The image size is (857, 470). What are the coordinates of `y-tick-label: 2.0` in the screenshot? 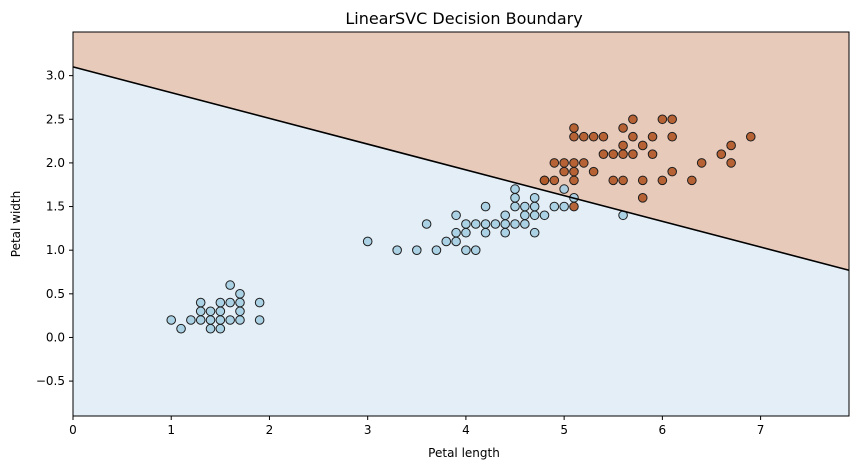 It's located at (55, 163).